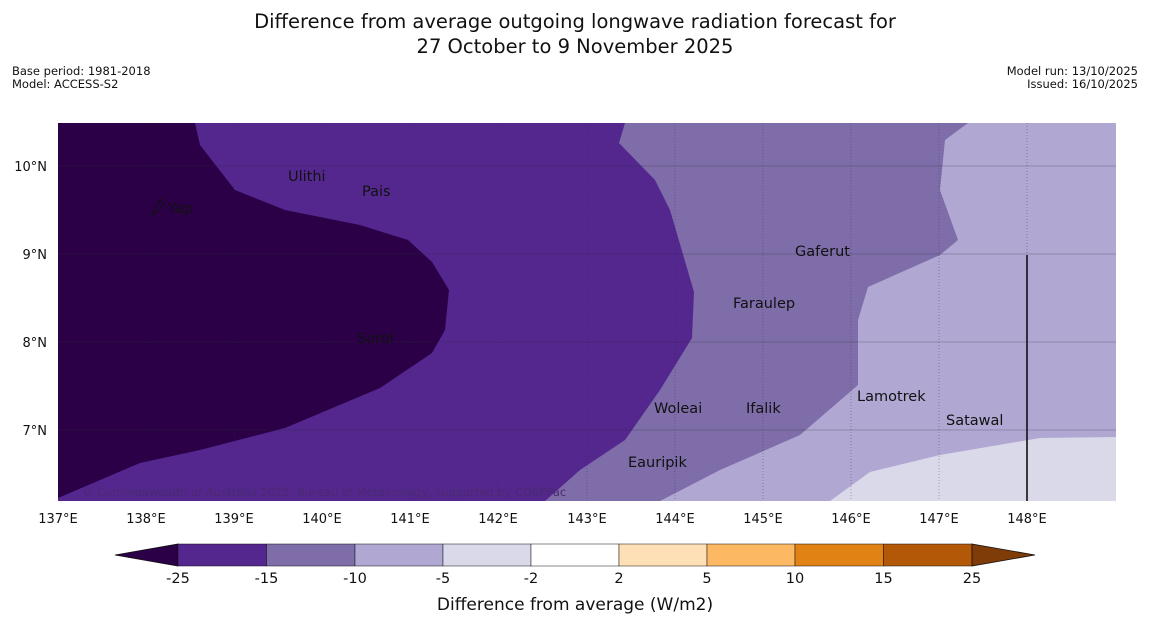  Describe the element at coordinates (307, 177) in the screenshot. I see `place-ulithi: Ulithi` at that location.